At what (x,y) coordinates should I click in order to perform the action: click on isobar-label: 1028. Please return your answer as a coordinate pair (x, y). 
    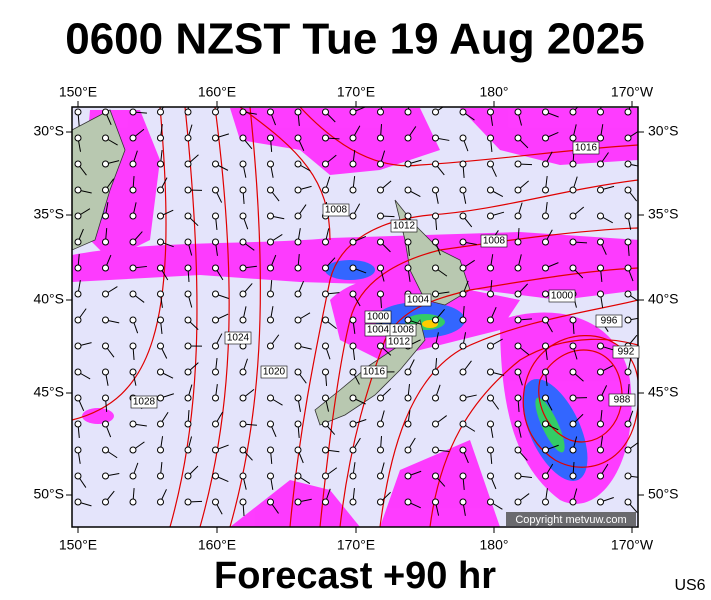
    Looking at the image, I should click on (144, 402).